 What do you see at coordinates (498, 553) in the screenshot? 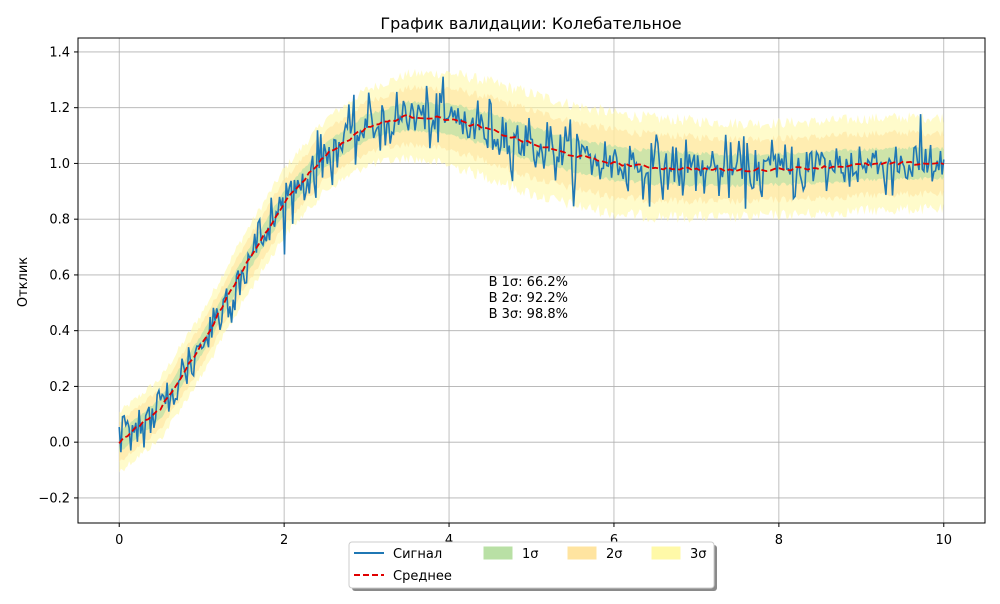
I see `legend-band-1-swatch` at bounding box center [498, 553].